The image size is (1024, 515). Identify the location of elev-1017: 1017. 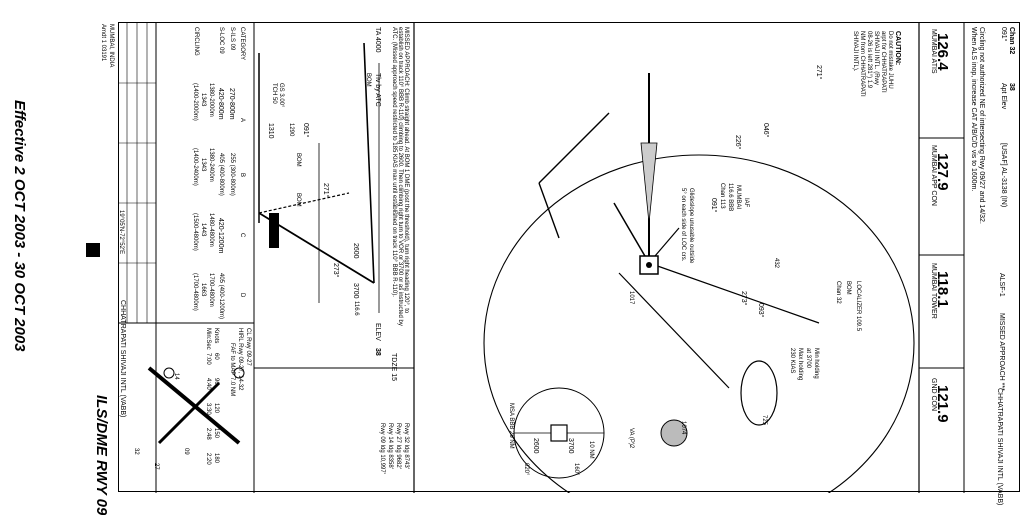
(631, 298).